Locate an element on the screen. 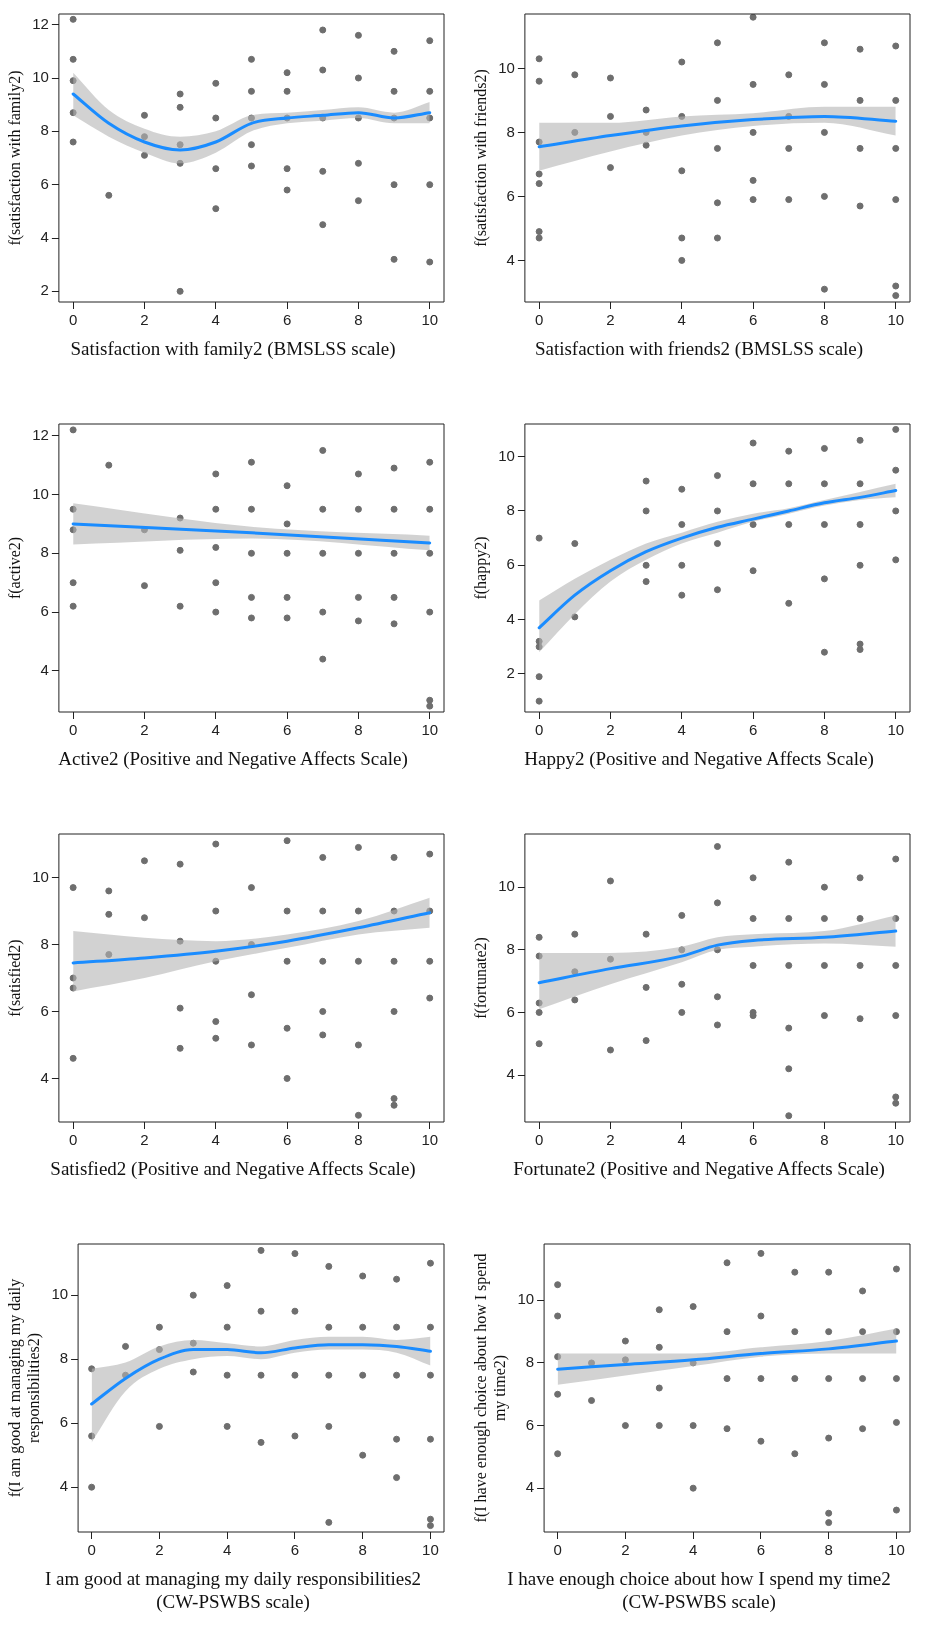  y-axis-title: f(active2) is located at coordinates (14, 568).